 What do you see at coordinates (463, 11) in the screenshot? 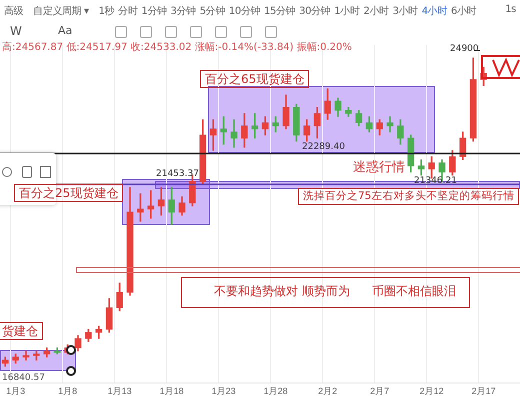
I see `text: 6小时` at bounding box center [463, 11].